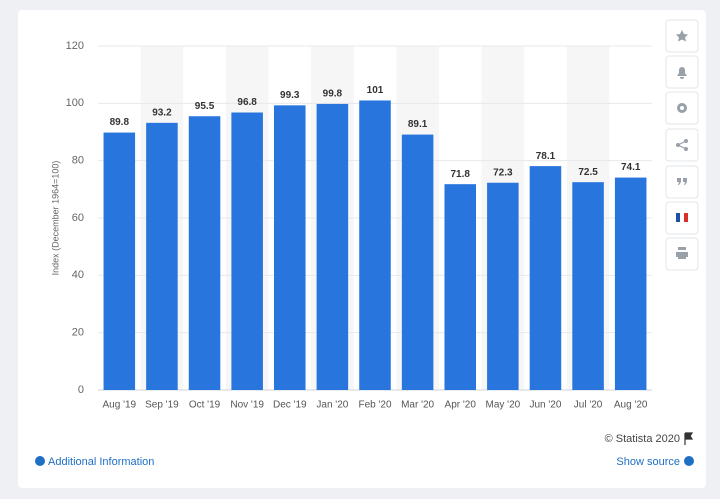  I want to click on additional-info-link: Additional Information, so click(101, 462).